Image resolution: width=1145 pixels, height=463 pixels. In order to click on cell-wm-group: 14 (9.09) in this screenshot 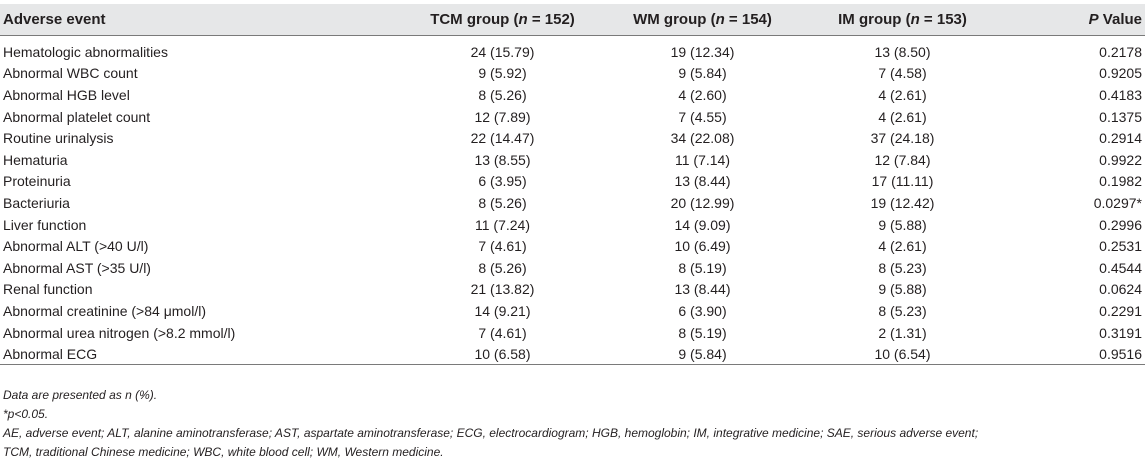, I will do `click(702, 224)`.